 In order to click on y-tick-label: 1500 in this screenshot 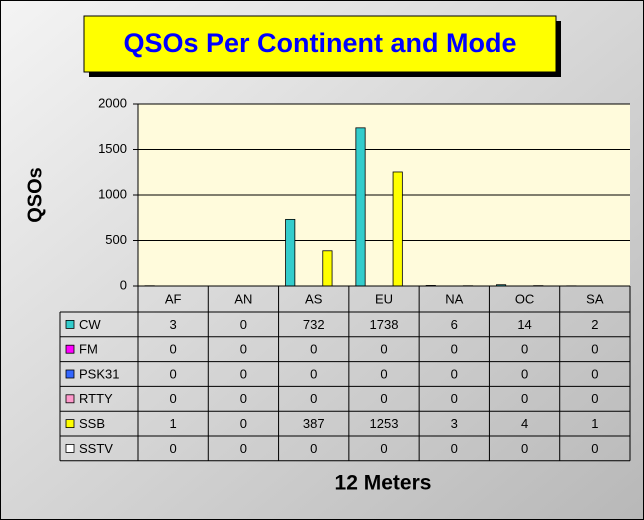, I will do `click(112, 148)`.